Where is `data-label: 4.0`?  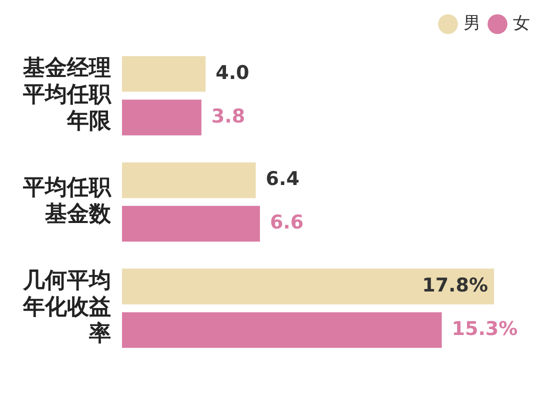 data-label: 4.0 is located at coordinates (233, 73).